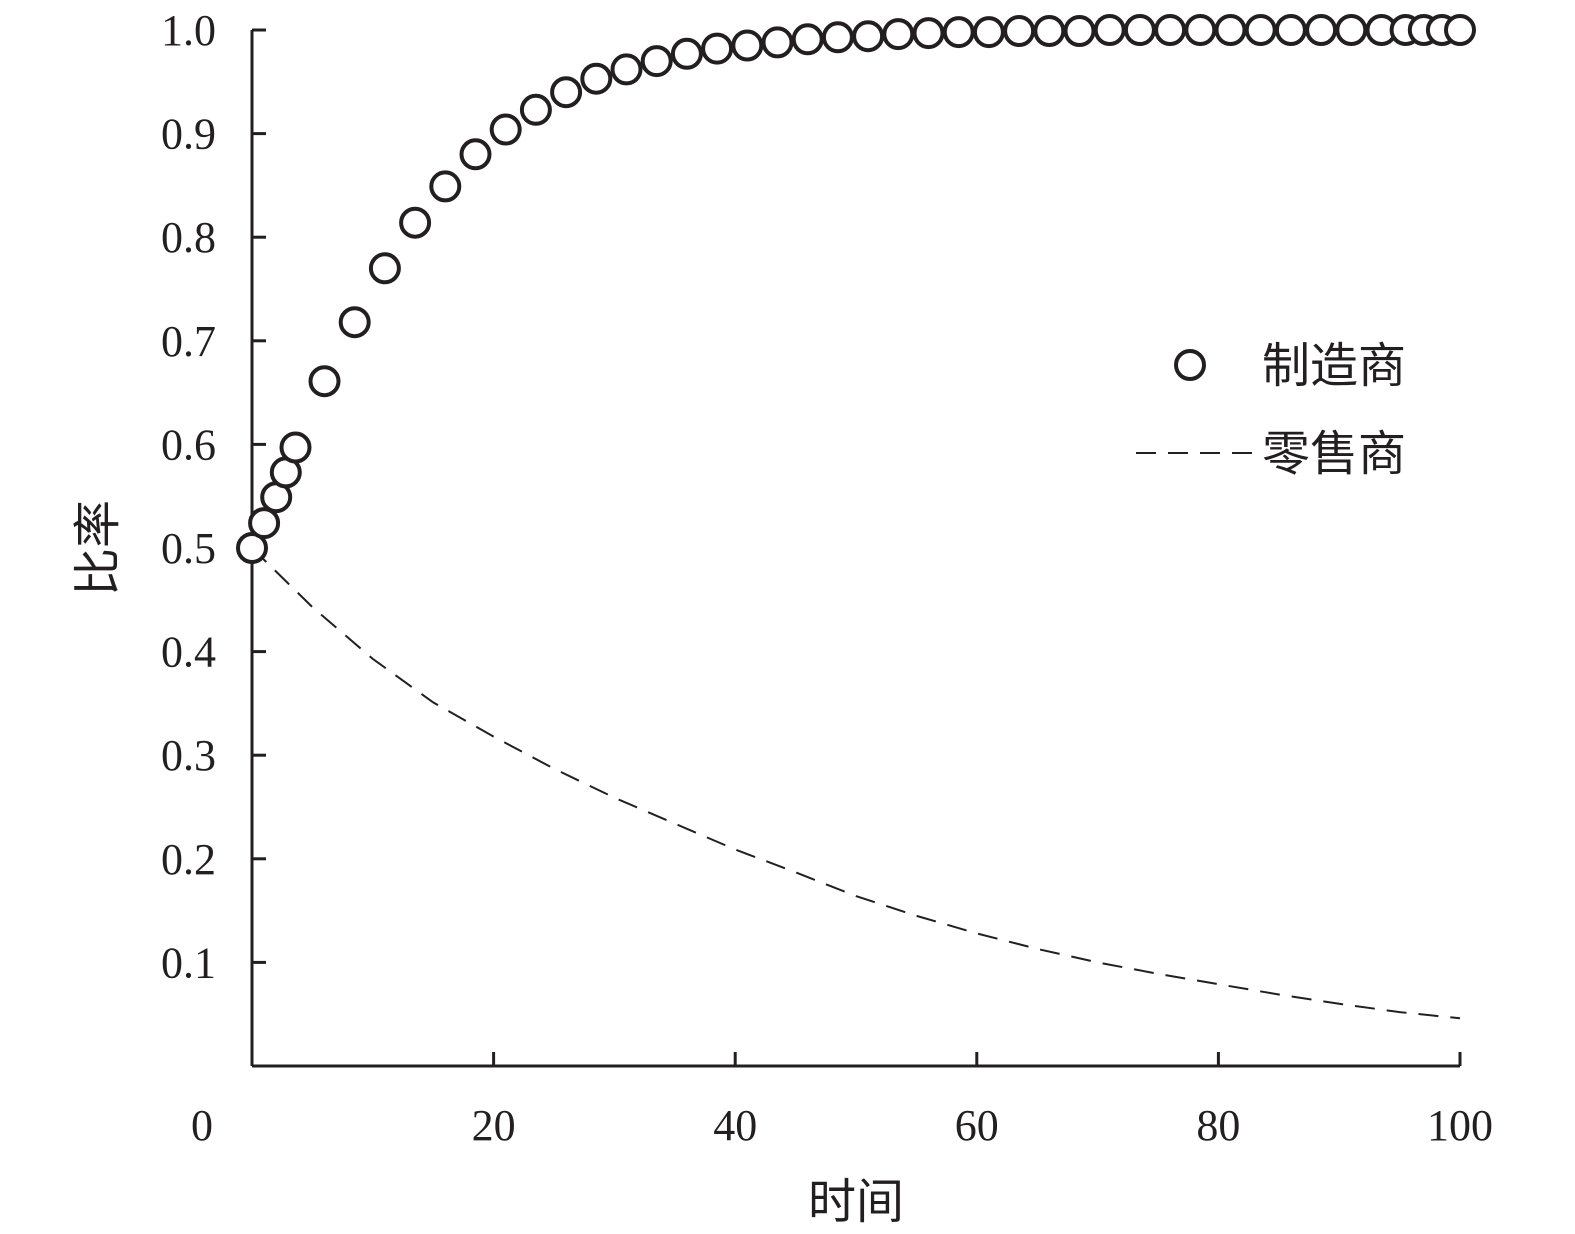 The width and height of the screenshot is (1575, 1234). What do you see at coordinates (188, 962) in the screenshot?
I see `y-tick-label: 0.1` at bounding box center [188, 962].